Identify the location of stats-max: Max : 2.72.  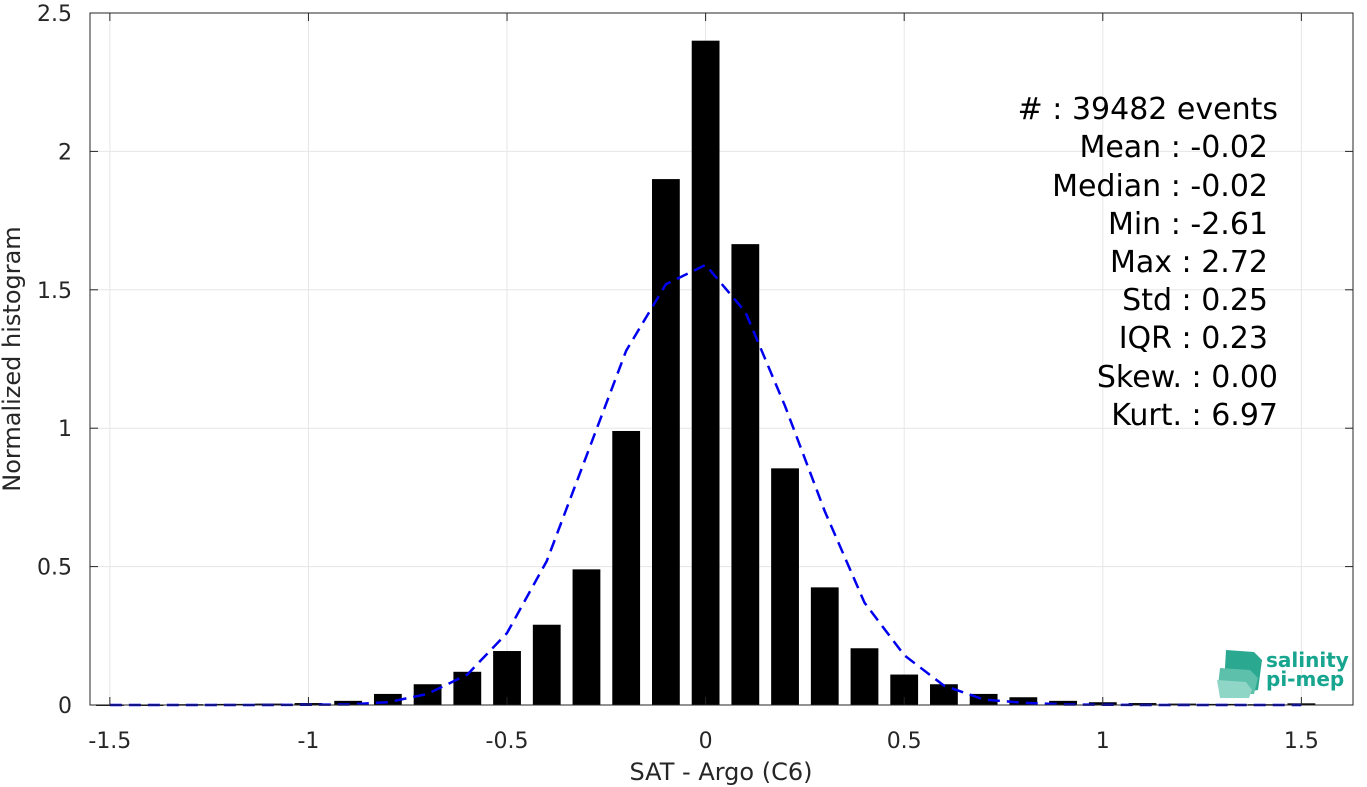
(1189, 262).